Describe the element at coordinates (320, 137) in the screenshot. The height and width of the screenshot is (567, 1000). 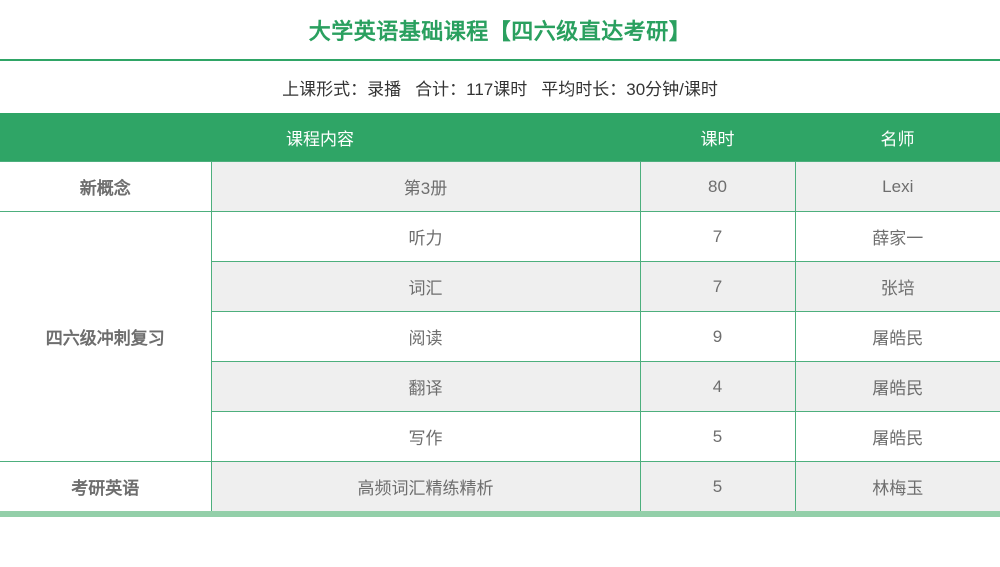
I see `header-course-content: 课程内容` at that location.